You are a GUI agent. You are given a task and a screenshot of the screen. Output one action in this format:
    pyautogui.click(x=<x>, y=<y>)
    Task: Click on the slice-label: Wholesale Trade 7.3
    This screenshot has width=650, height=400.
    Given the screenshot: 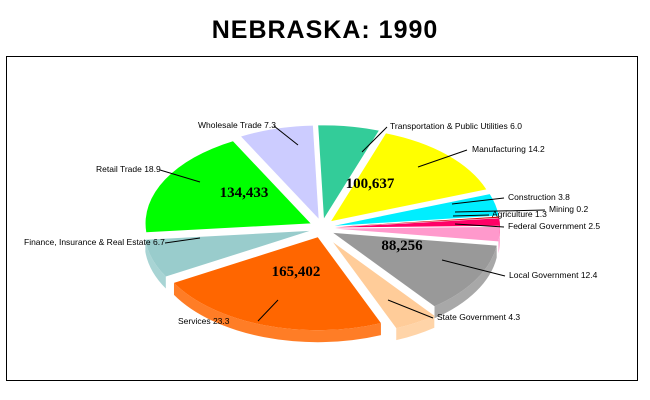 What is the action you would take?
    pyautogui.click(x=237, y=125)
    